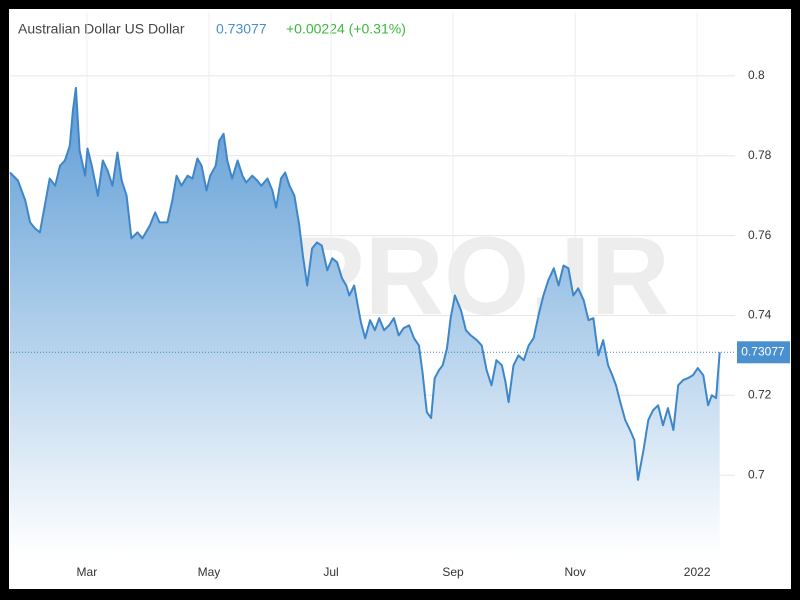 The width and height of the screenshot is (800, 600). What do you see at coordinates (346, 29) in the screenshot?
I see `change: +0.00224 (+0.31%)` at bounding box center [346, 29].